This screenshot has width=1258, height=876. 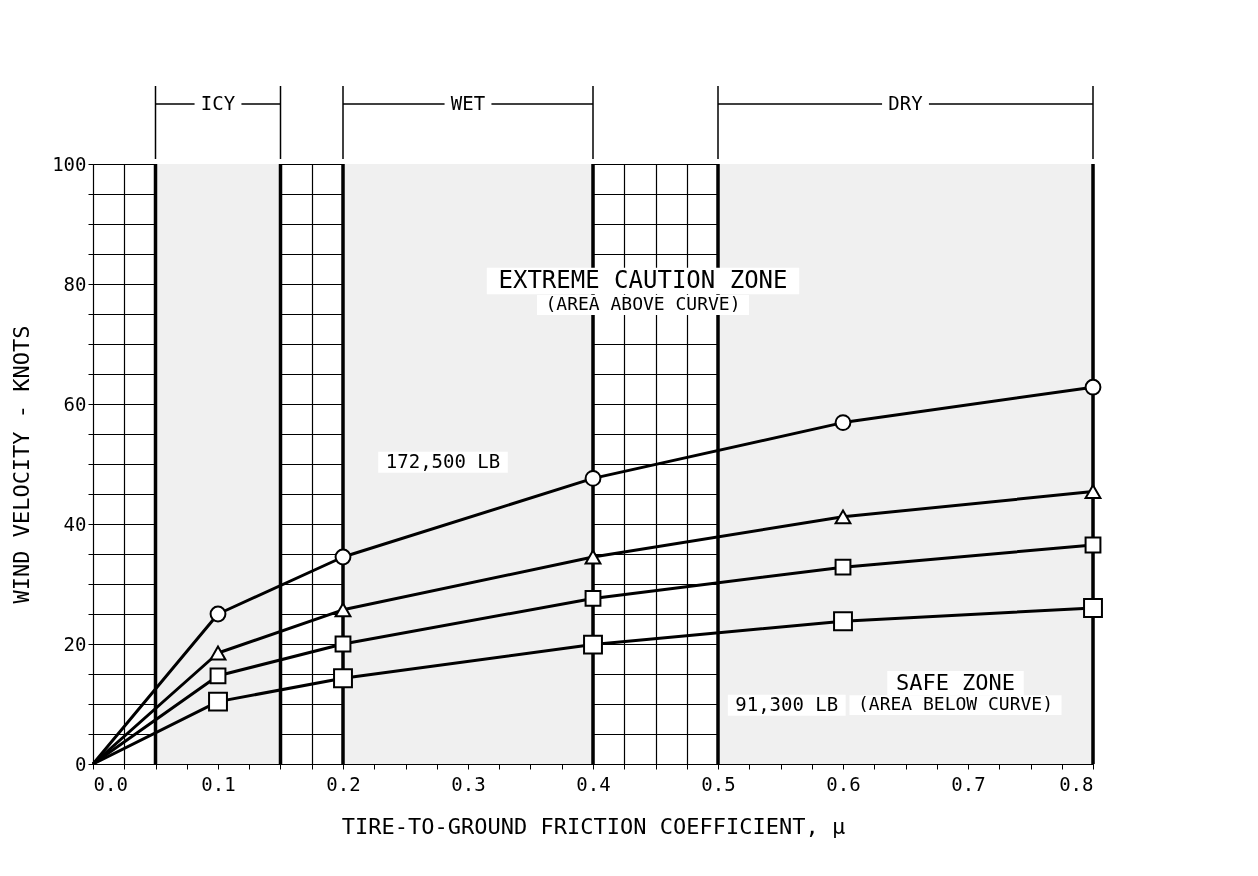 What do you see at coordinates (906, 103) in the screenshot?
I see `band-label: DRY` at bounding box center [906, 103].